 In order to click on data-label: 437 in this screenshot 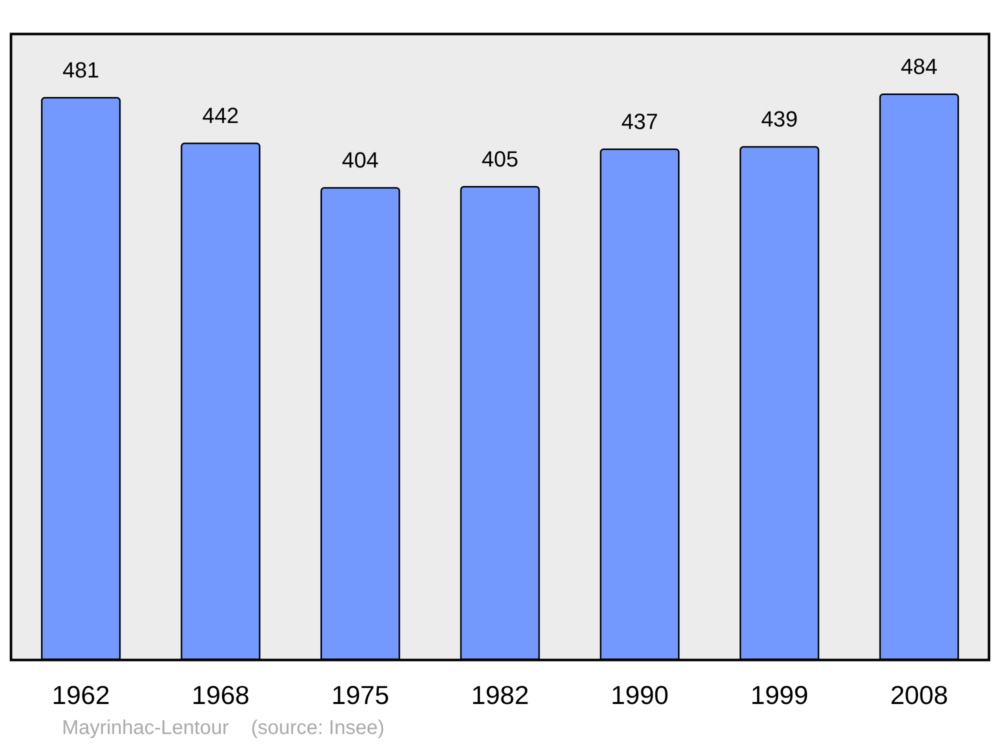, I will do `click(639, 121)`.